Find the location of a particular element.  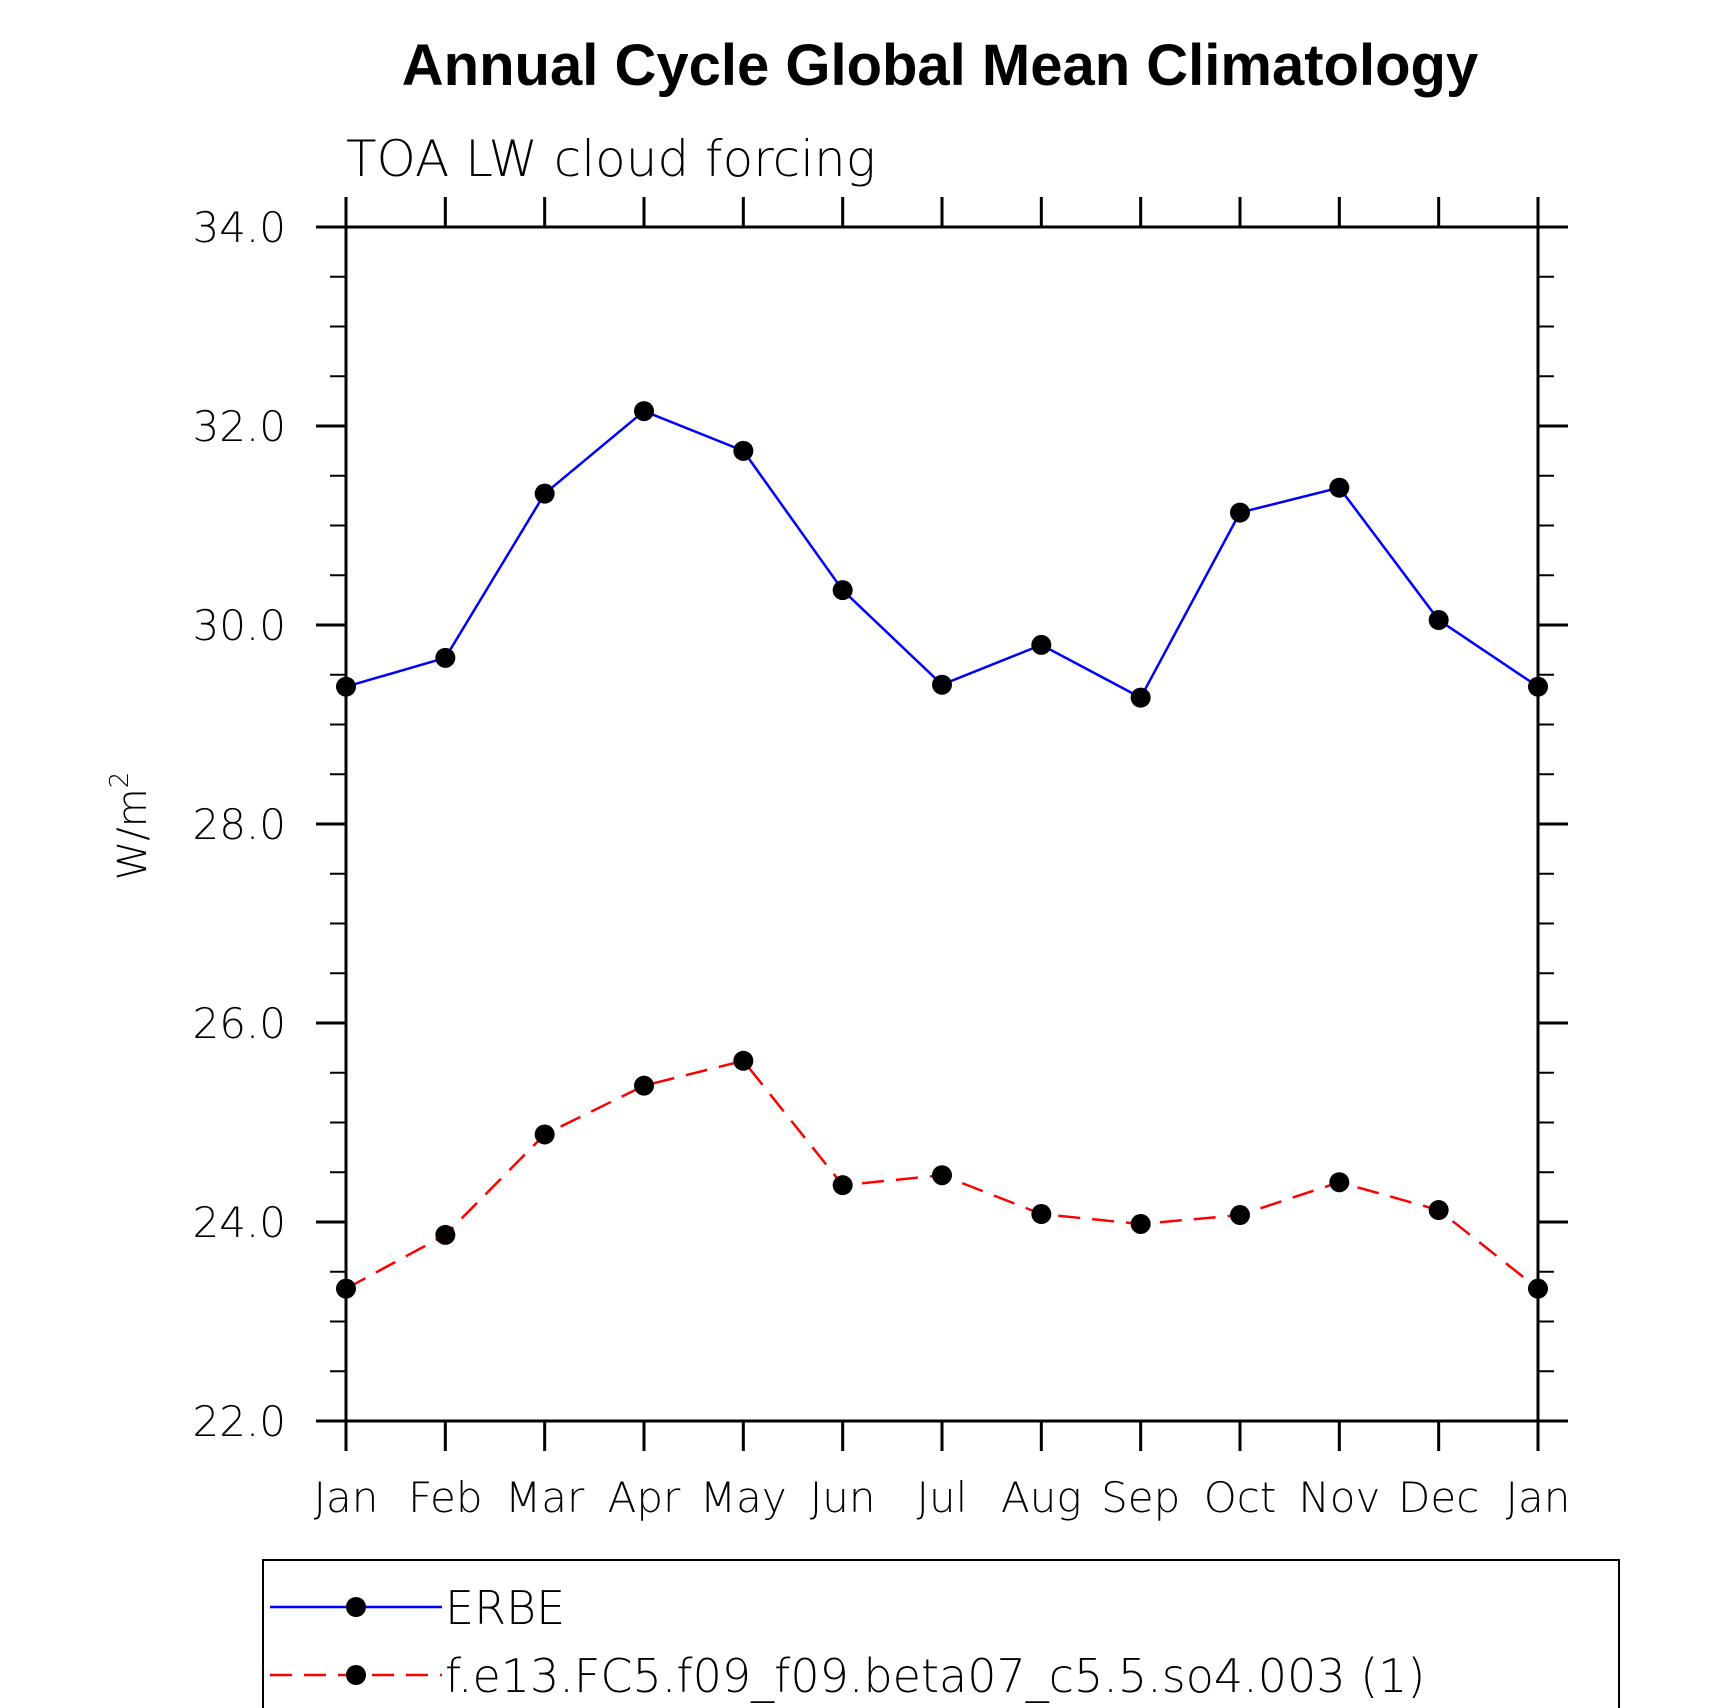

x-tick-label: May is located at coordinates (743, 1497).